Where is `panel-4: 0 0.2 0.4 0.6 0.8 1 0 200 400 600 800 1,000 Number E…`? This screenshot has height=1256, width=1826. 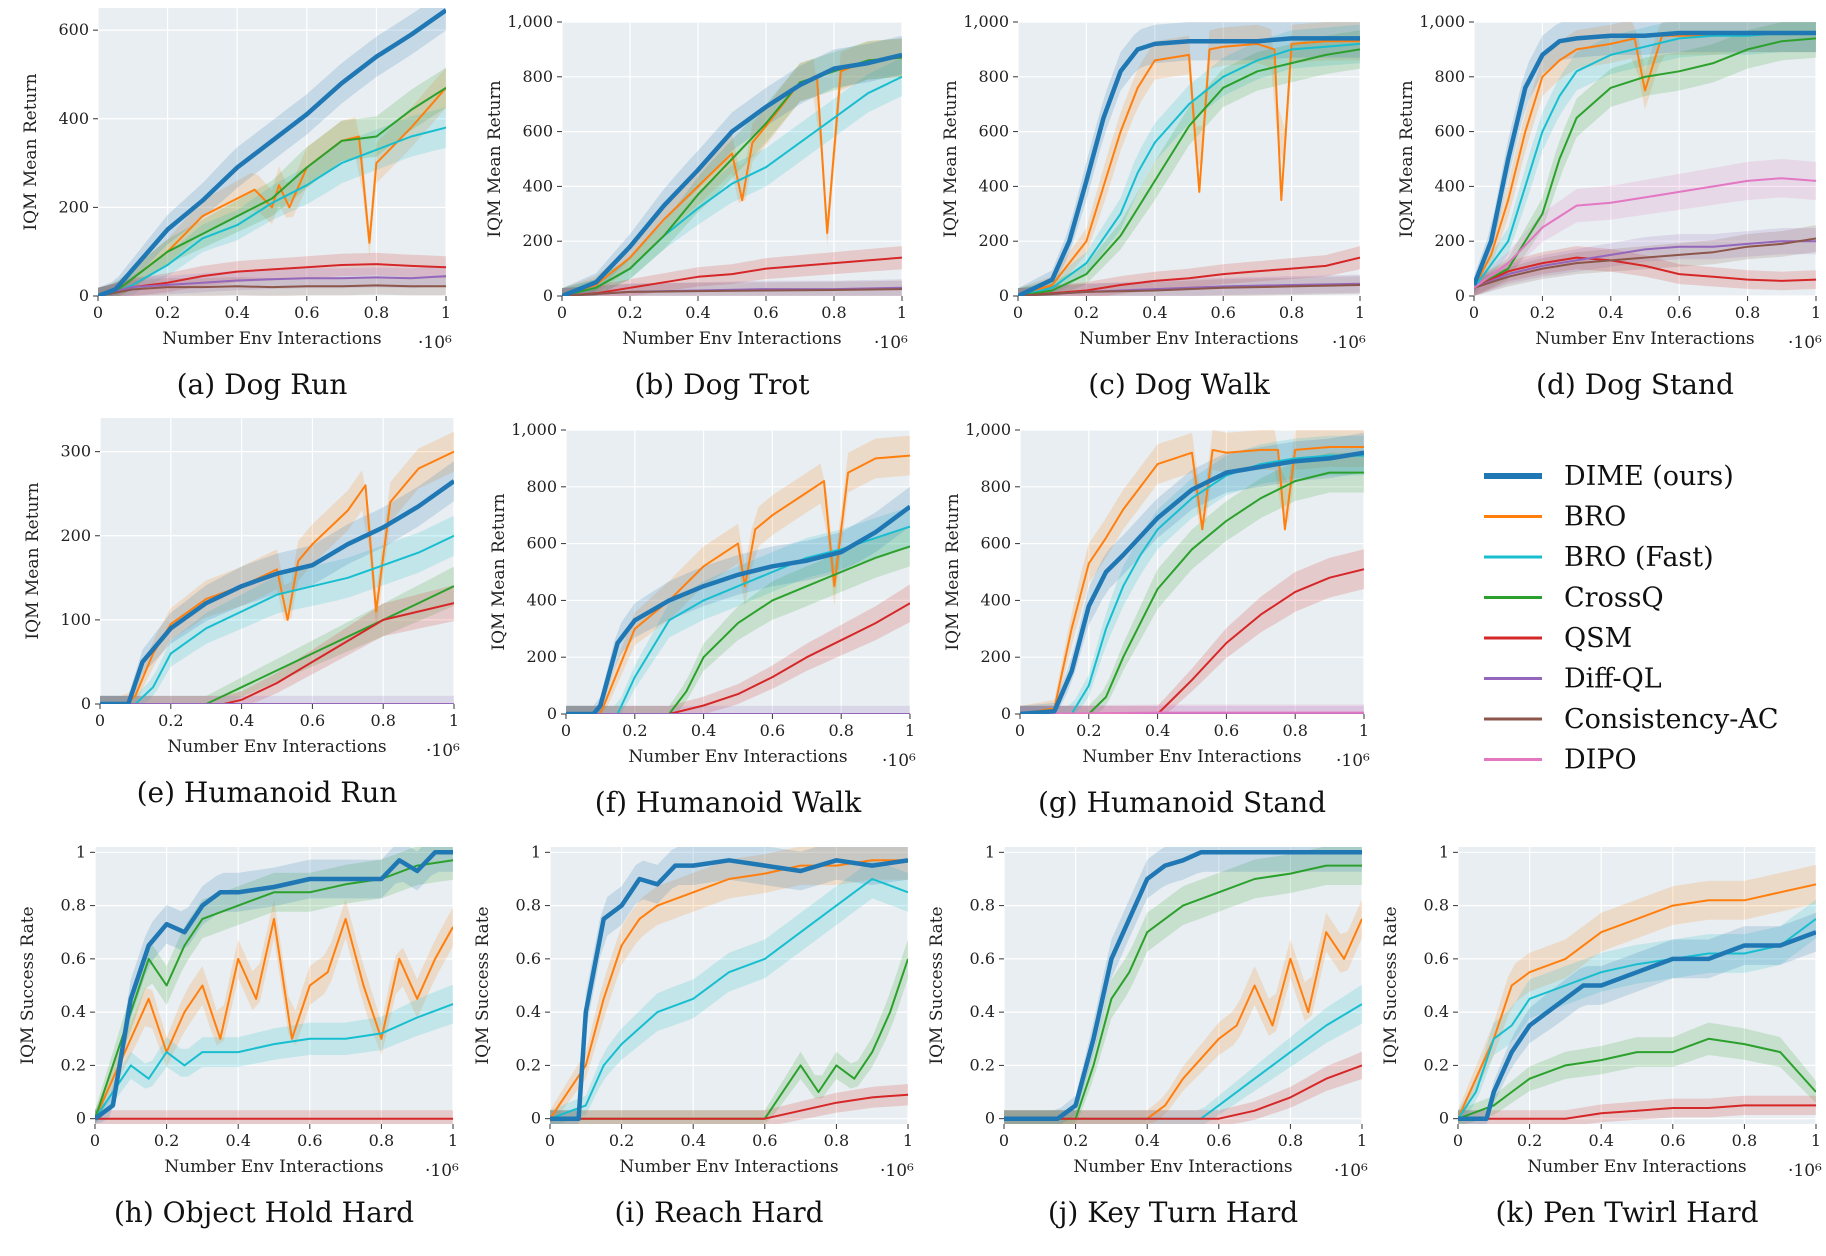
panel-4: 0 0.2 0.4 0.6 0.8 1 0 200 400 600 800 1,000 Number E… is located at coordinates (1609, 206).